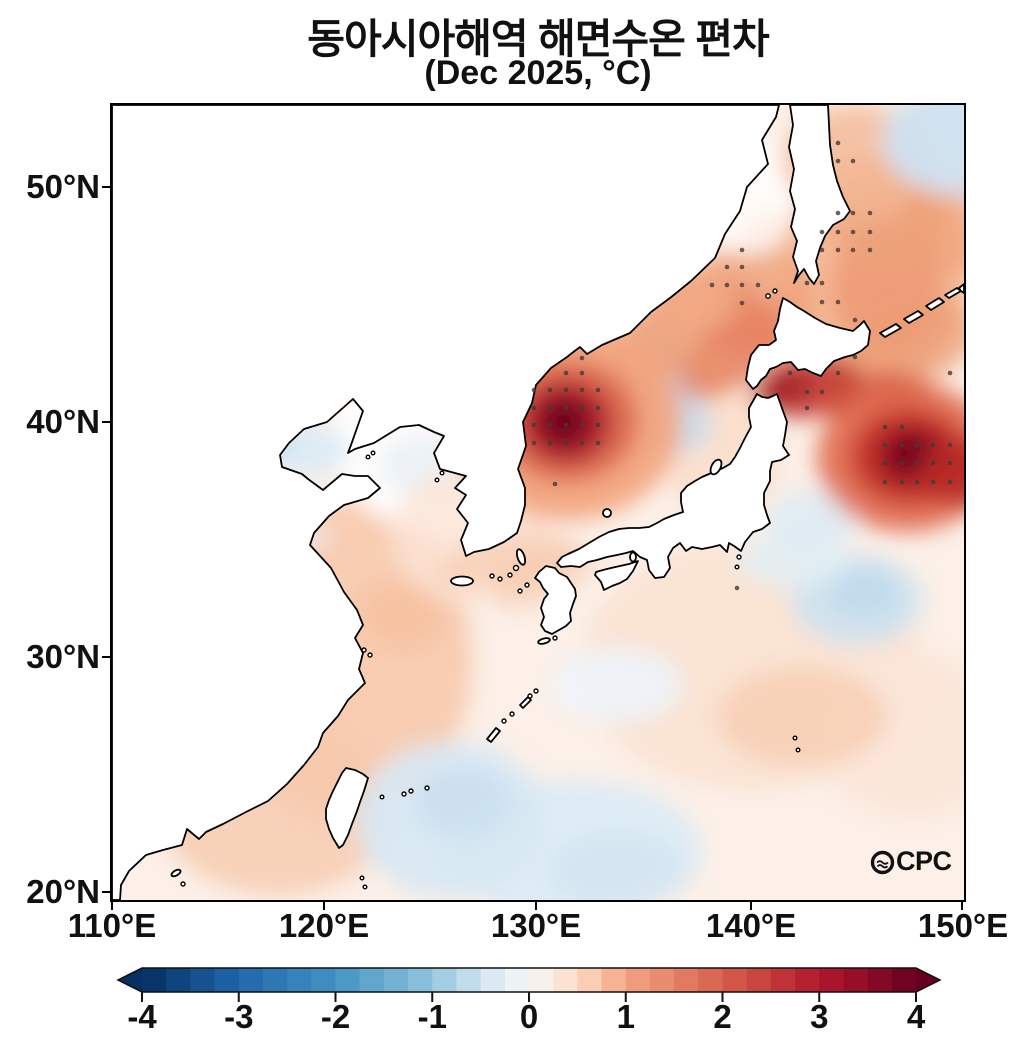  What do you see at coordinates (544, 641) in the screenshot?
I see `osumi-islands` at bounding box center [544, 641].